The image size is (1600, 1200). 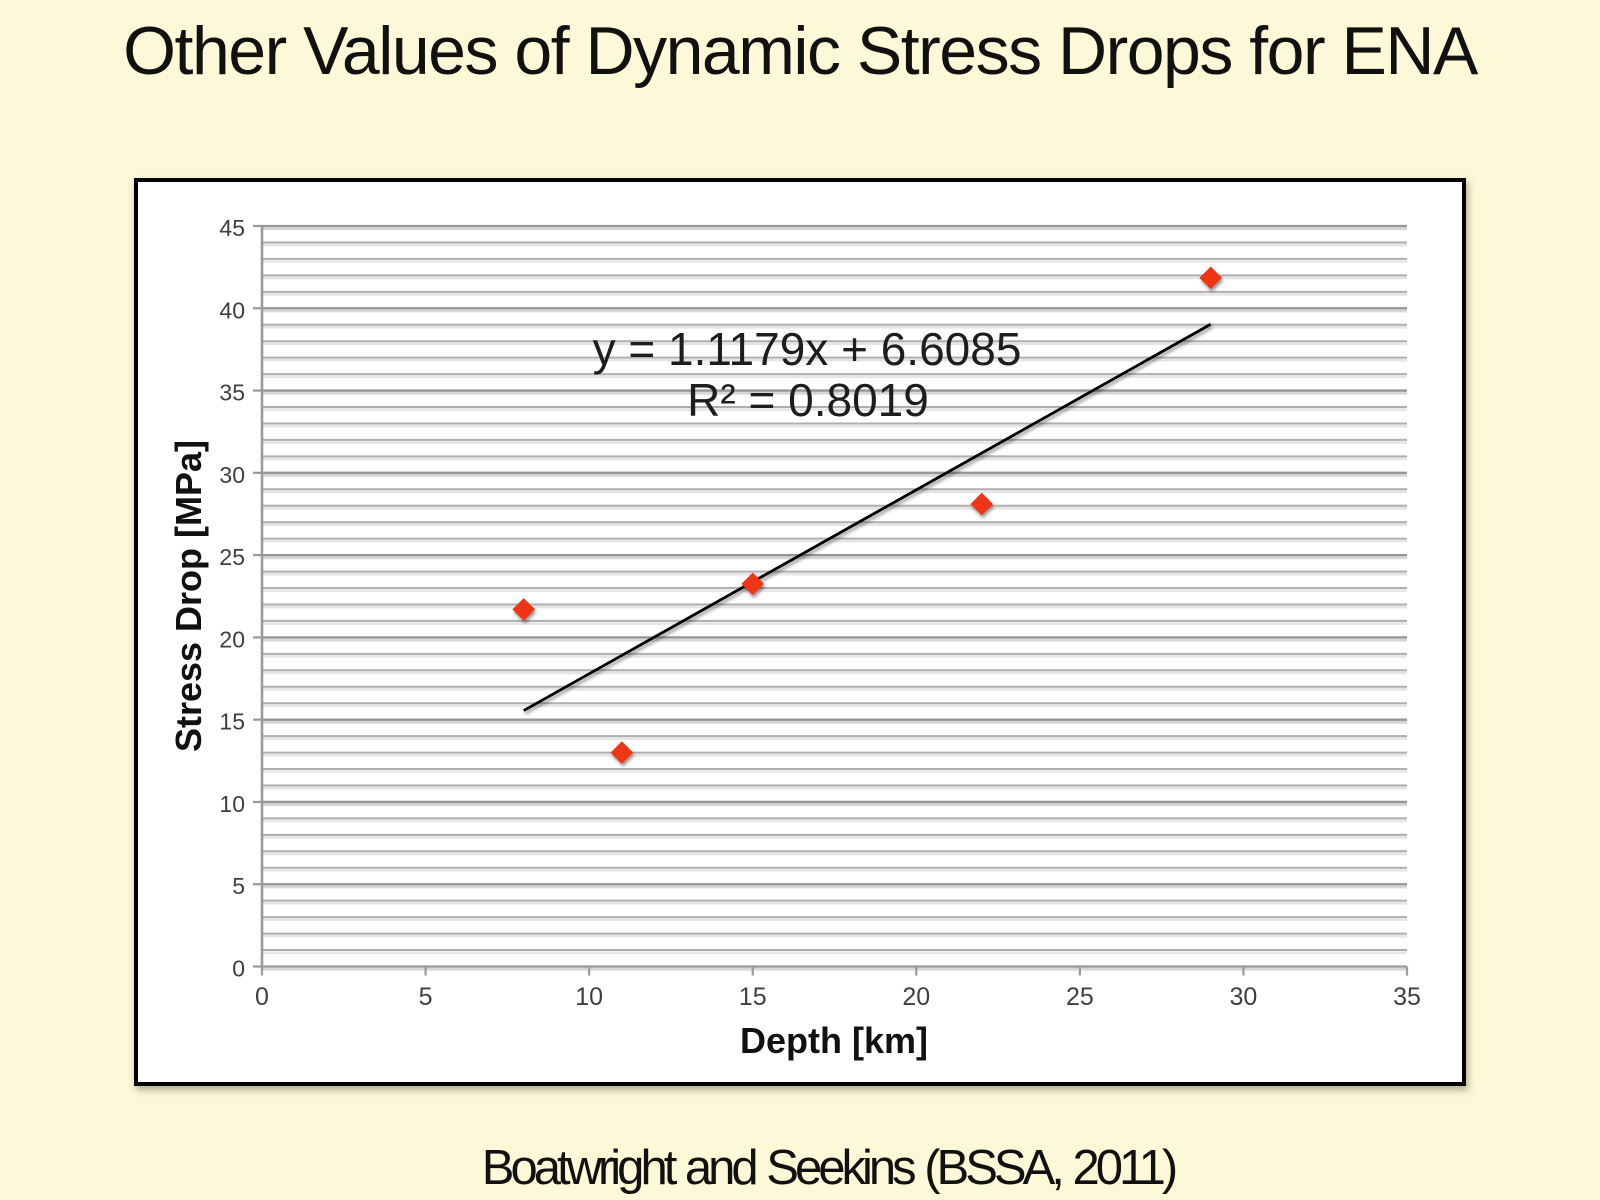 I want to click on svg-text: Stress Drop [MPa], so click(x=188, y=596).